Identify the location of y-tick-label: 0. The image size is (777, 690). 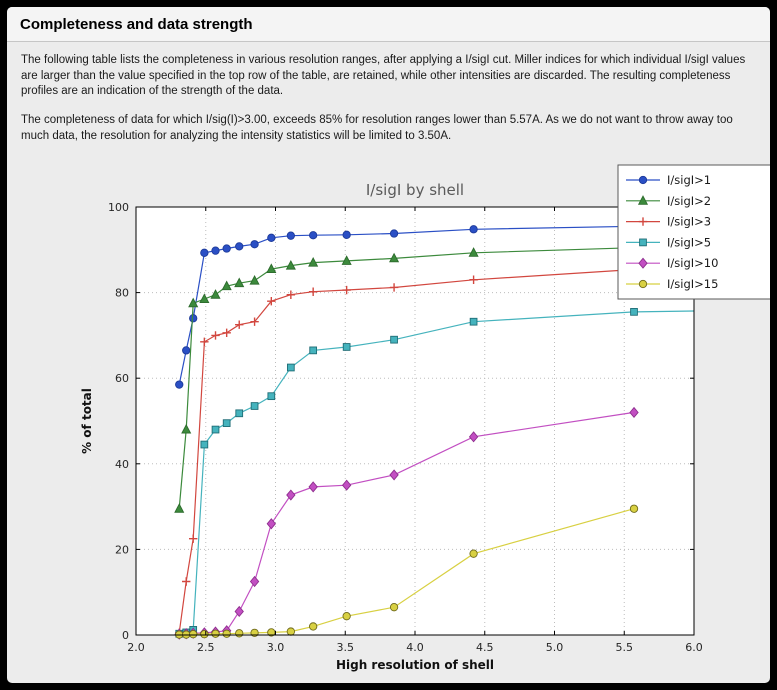
(125, 635).